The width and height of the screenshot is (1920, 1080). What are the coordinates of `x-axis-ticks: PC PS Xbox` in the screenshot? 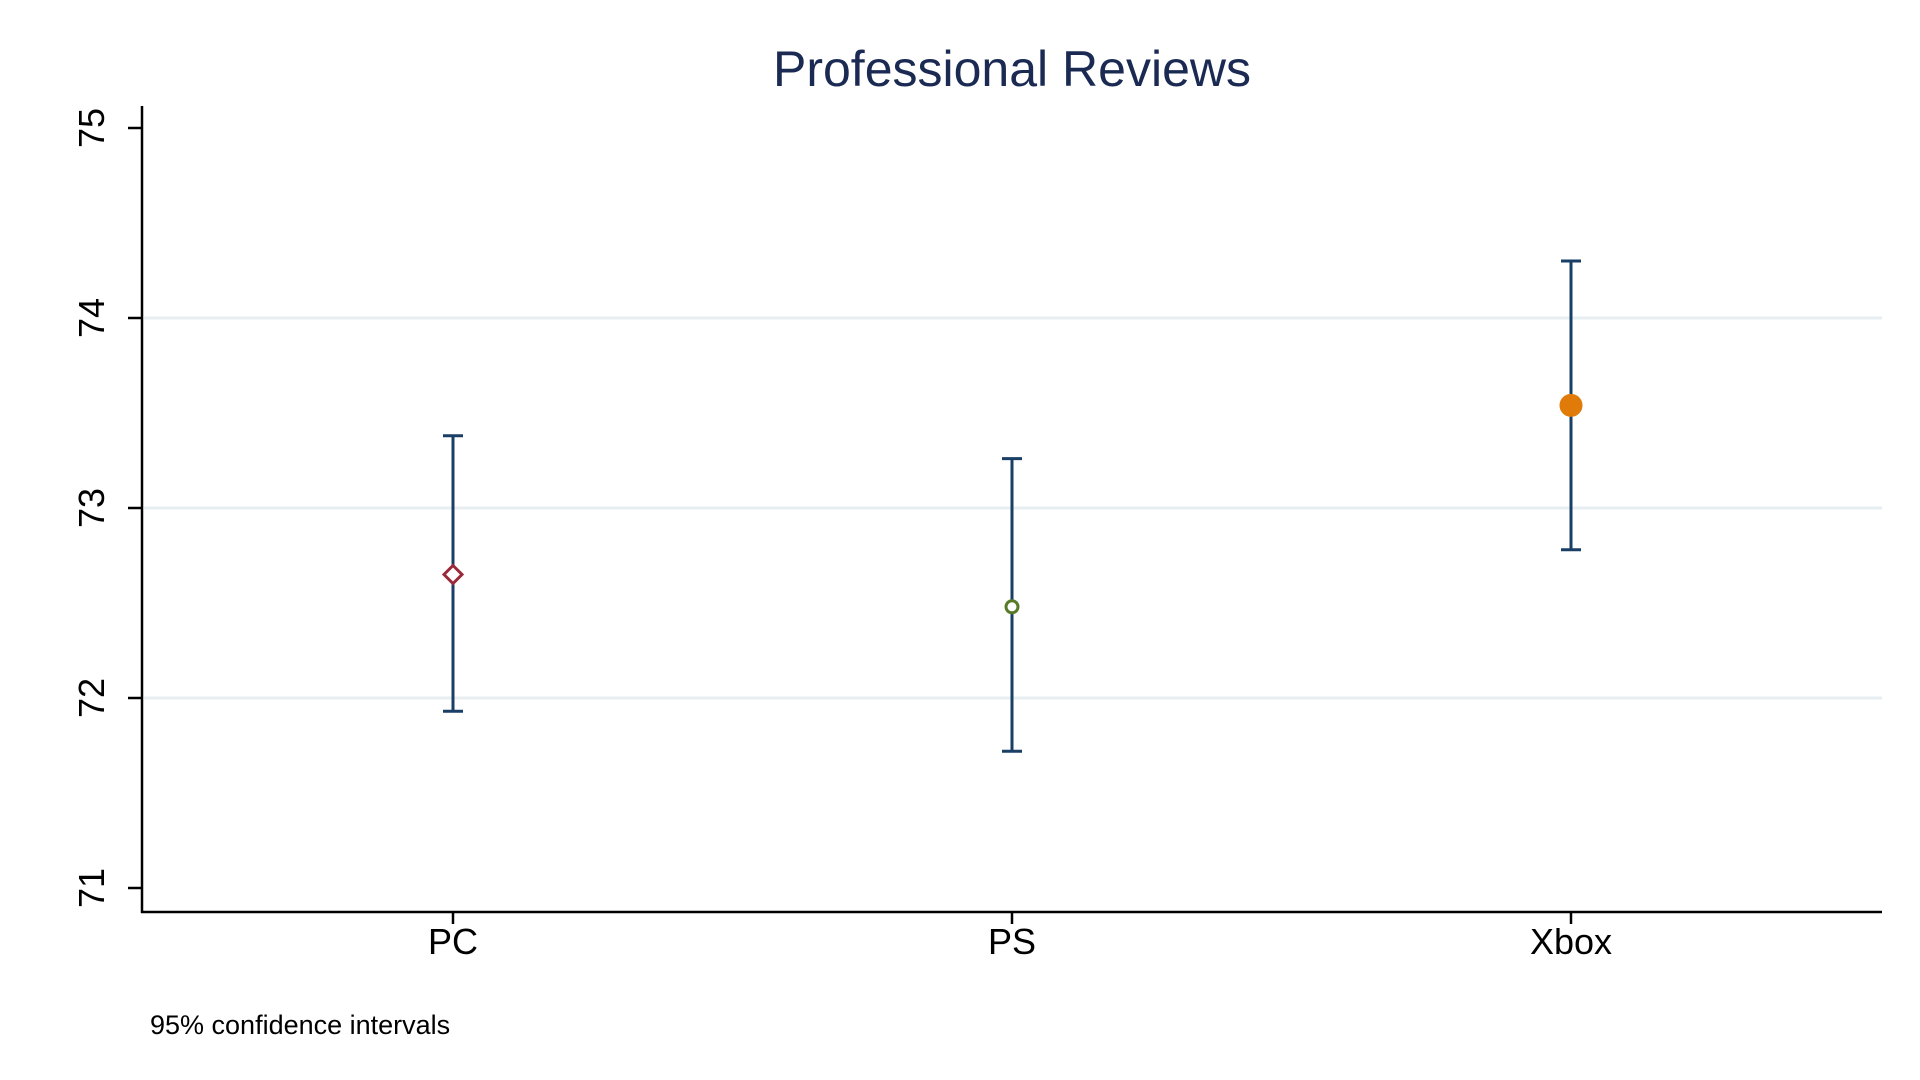 It's located at (1020, 937).